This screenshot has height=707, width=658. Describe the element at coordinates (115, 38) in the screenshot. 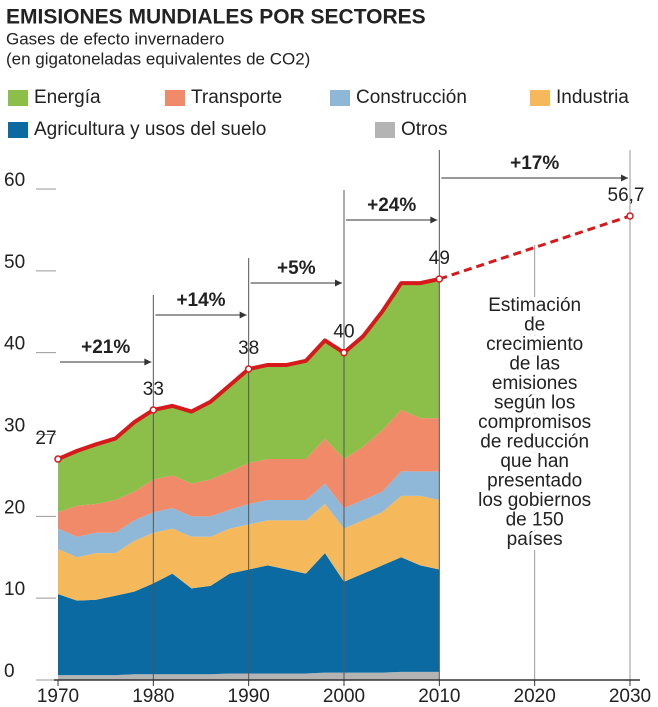

I see `chart-subtitle: Gases de efecto invernadero` at that location.